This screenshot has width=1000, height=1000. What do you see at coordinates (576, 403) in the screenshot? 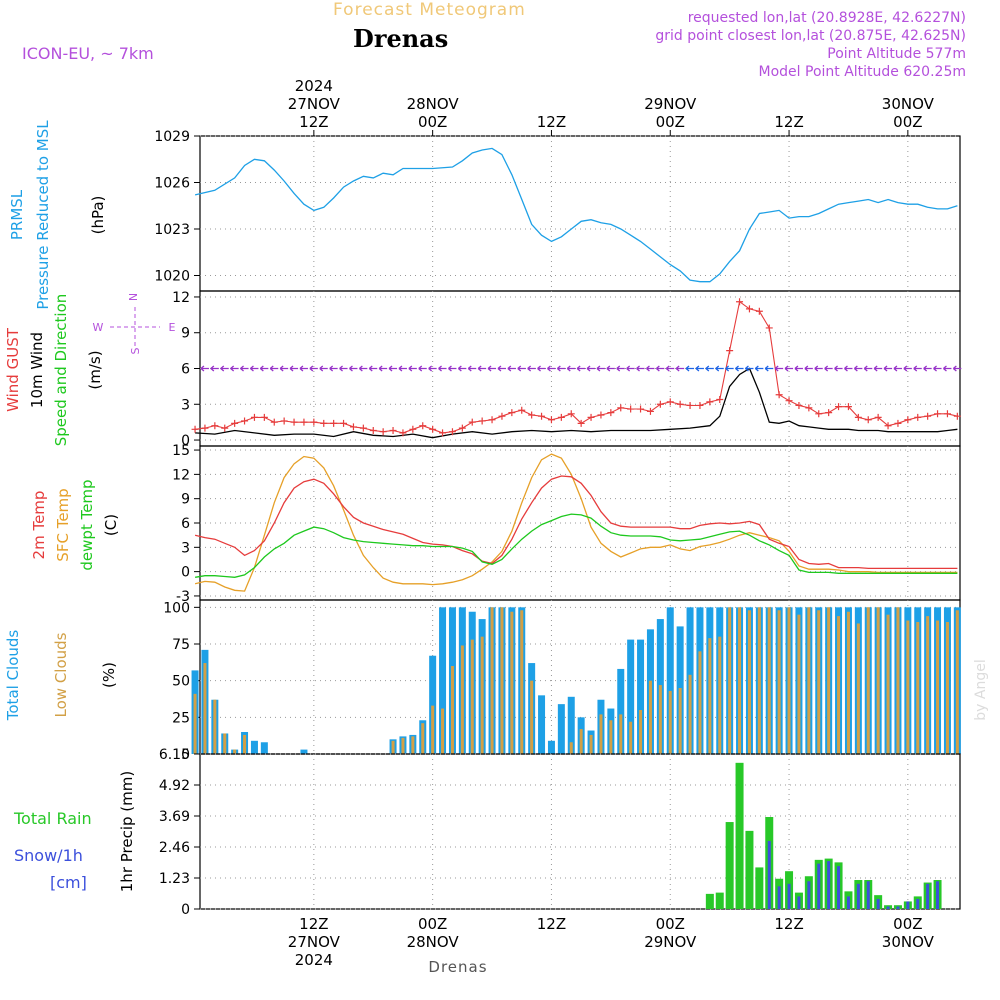
I see `wind-speed-line` at bounding box center [576, 403].